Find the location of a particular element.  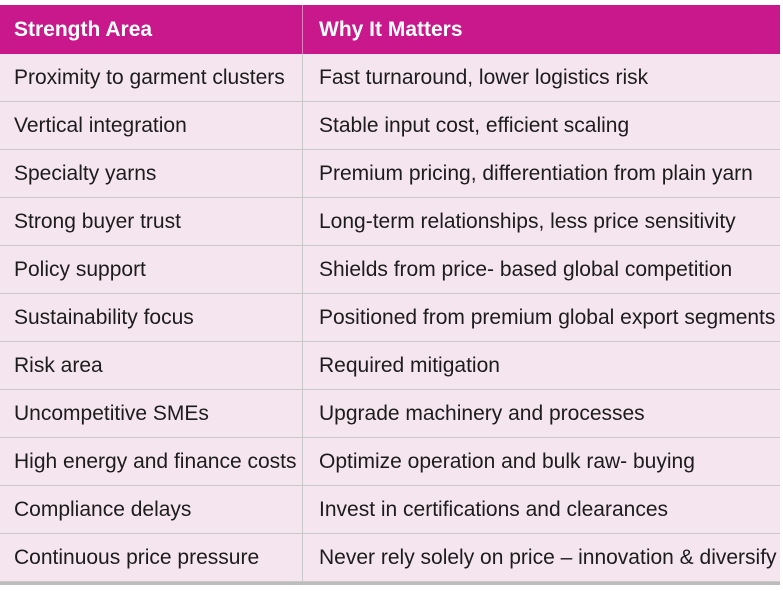

table-header-row: Strength Area Why It Matters is located at coordinates (390, 29).